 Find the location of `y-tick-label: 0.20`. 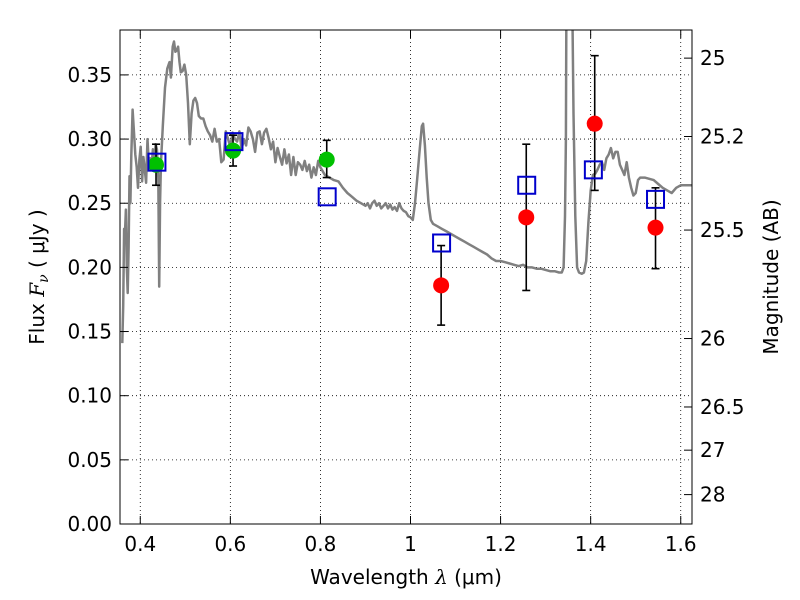

y-tick-label: 0.20 is located at coordinates (89, 267).